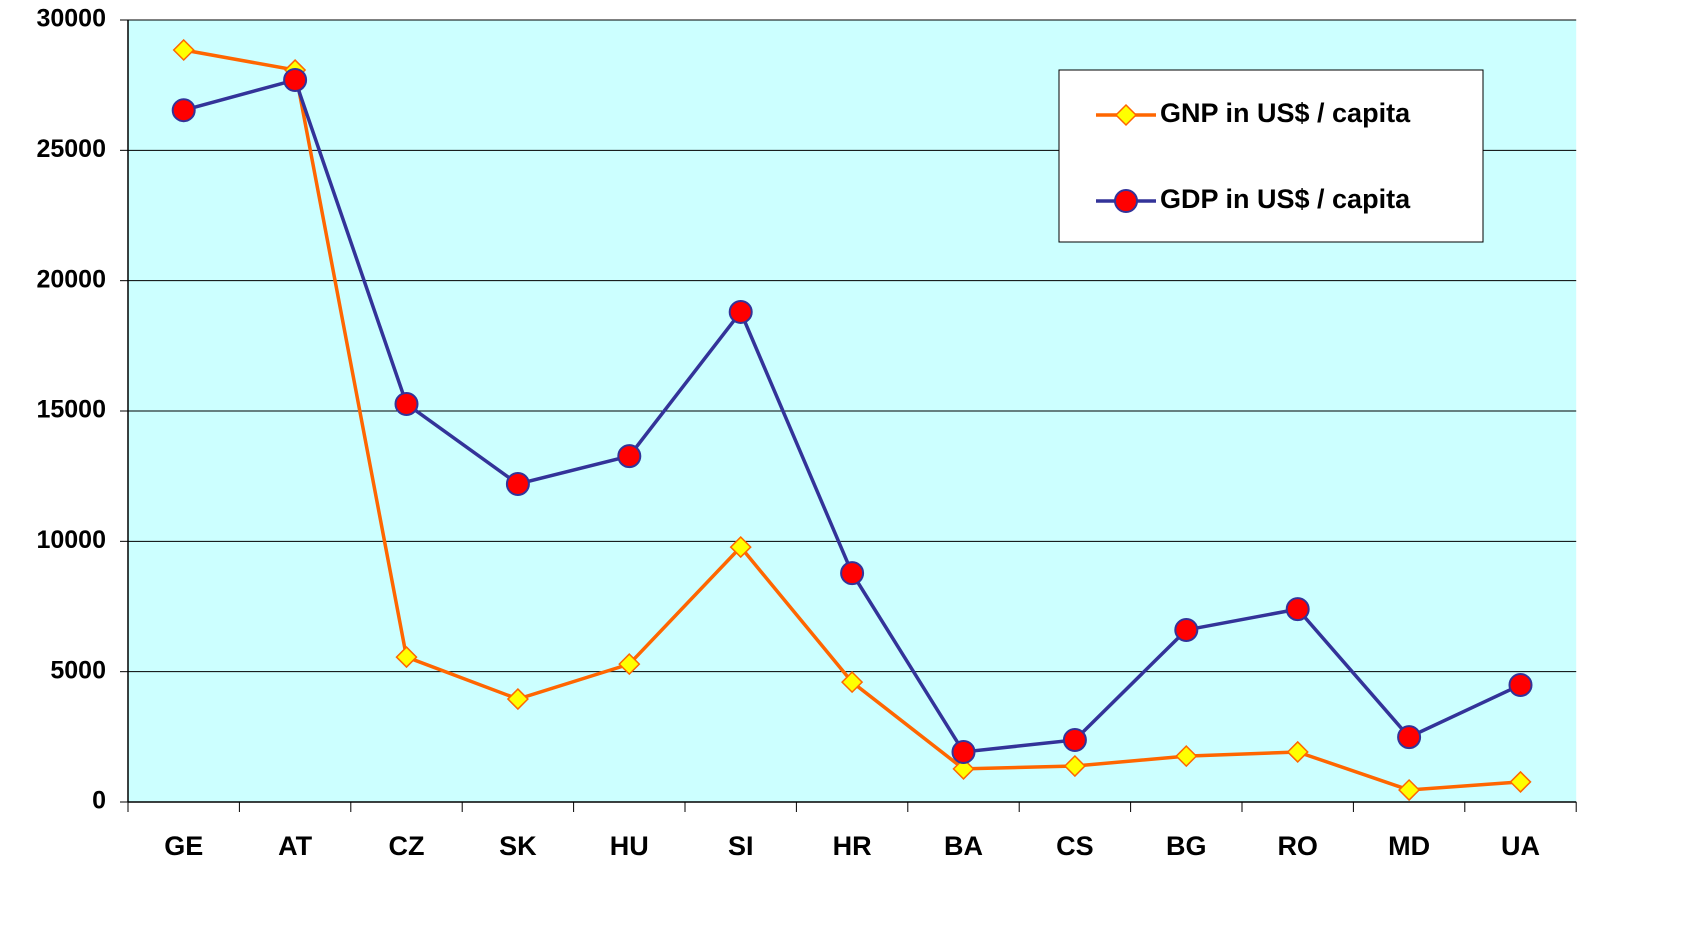 This screenshot has width=1691, height=932. What do you see at coordinates (1271, 156) in the screenshot?
I see `legend` at bounding box center [1271, 156].